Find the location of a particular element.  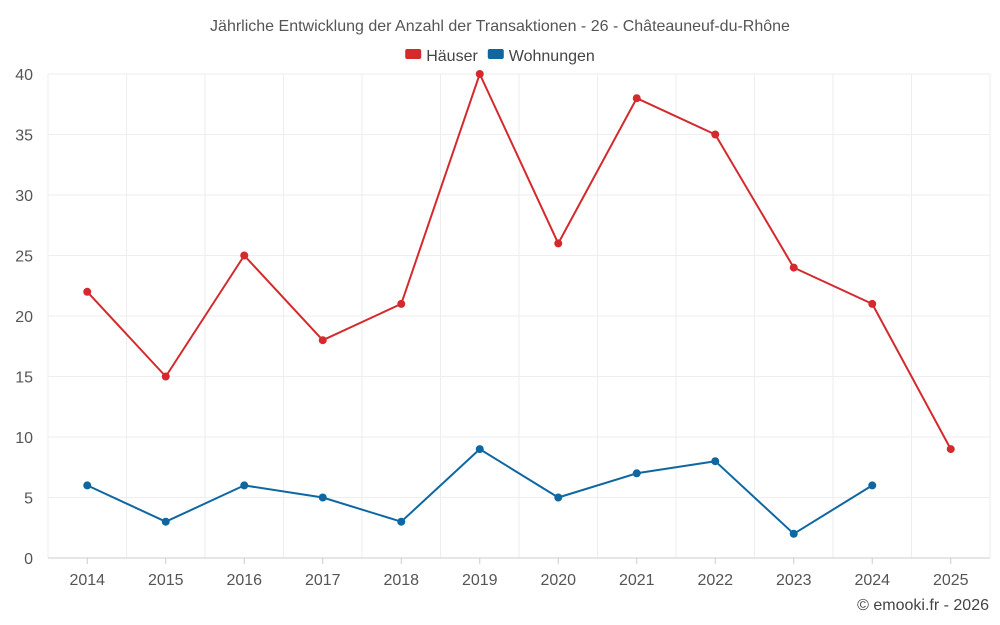

y-tick-label: 0 is located at coordinates (28, 559).